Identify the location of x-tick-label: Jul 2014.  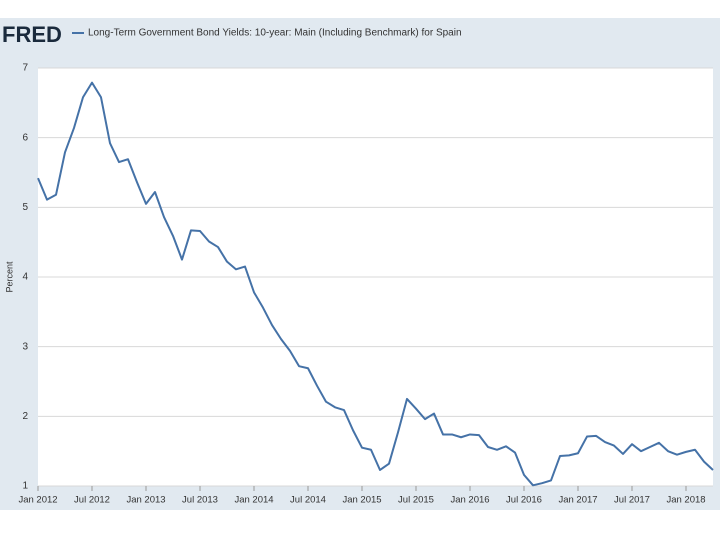
(308, 500).